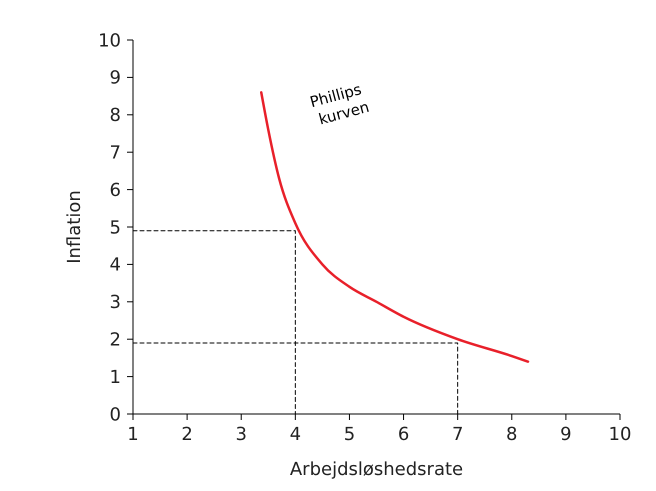  What do you see at coordinates (115, 303) in the screenshot?
I see `y-tick-label: 3` at bounding box center [115, 303].